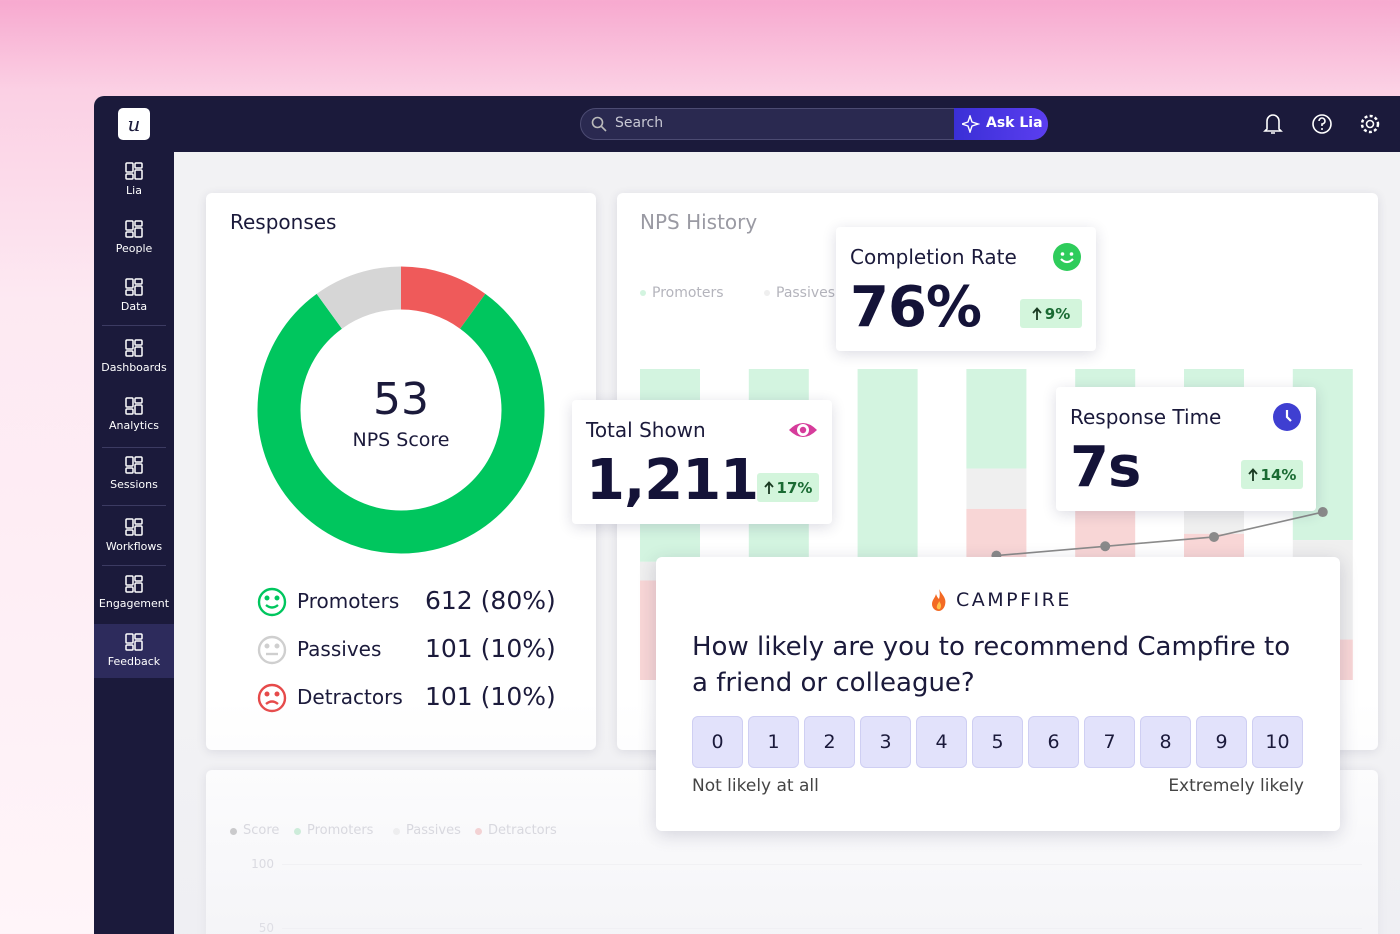 Image resolution: width=1400 pixels, height=934 pixels. Describe the element at coordinates (699, 222) in the screenshot. I see `nps-history-title: NPS History` at that location.